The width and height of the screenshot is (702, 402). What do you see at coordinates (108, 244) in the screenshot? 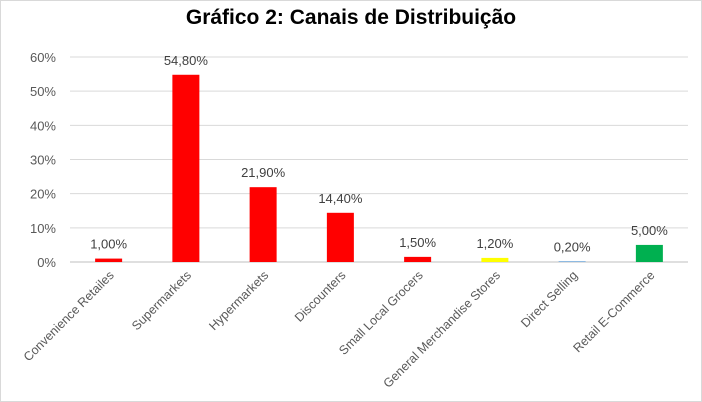
I see `data-label: 1,00%` at bounding box center [108, 244].